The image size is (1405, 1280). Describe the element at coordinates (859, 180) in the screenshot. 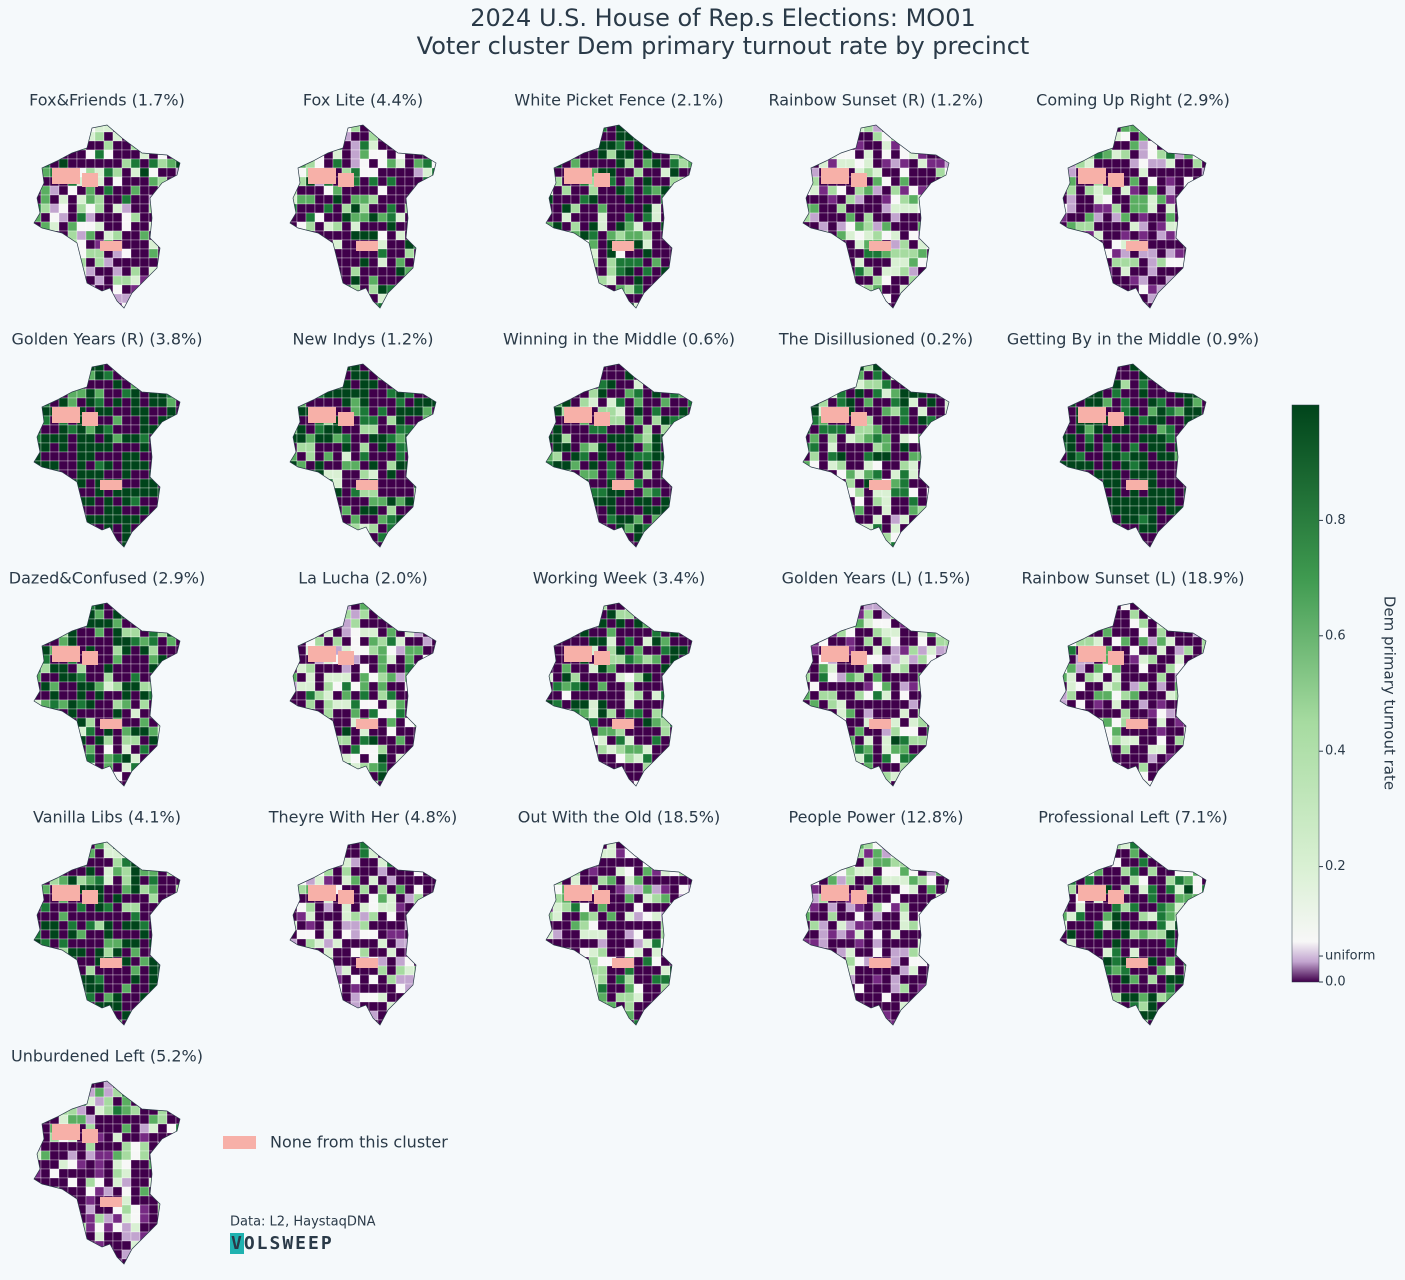

I see `no-voters` at that location.